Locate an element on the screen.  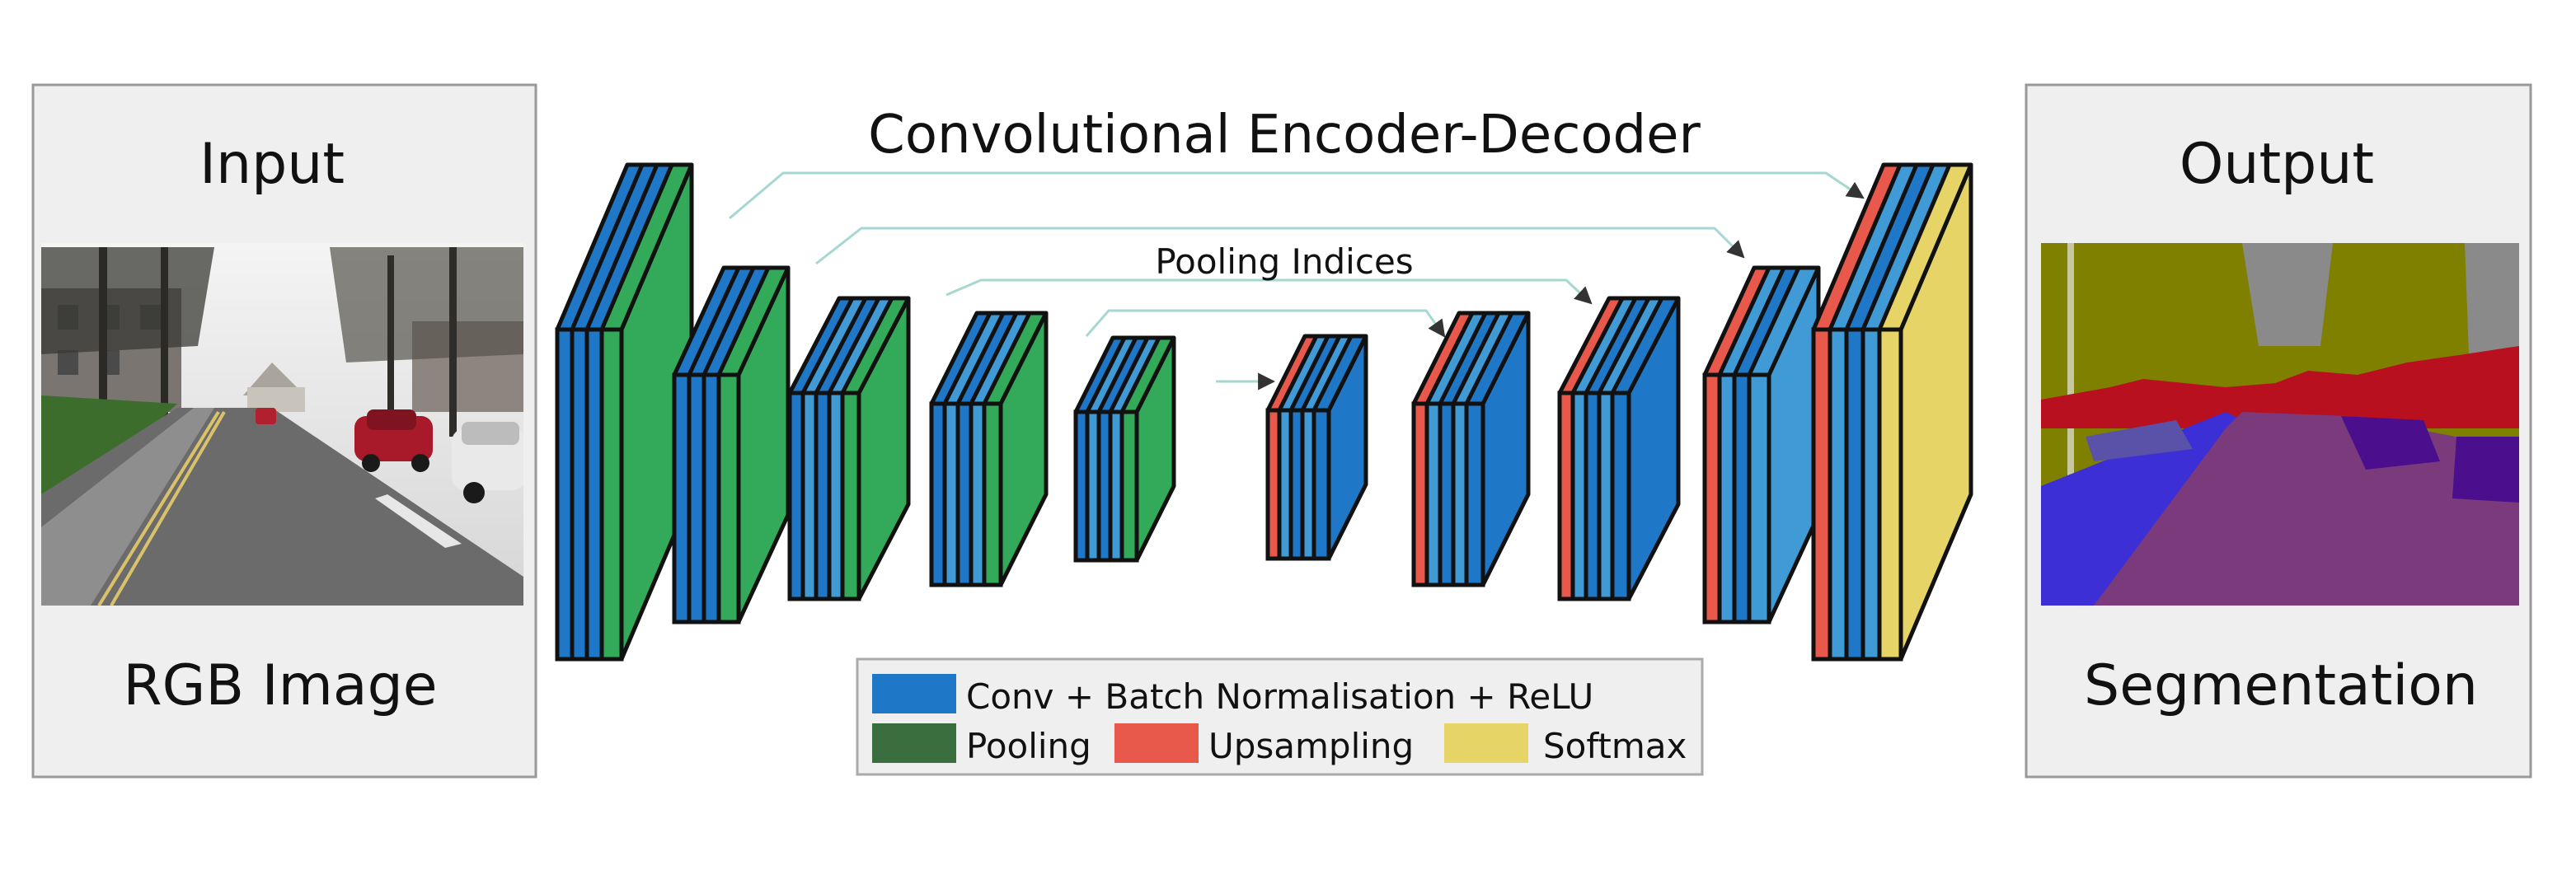
legend-label-conv: Conv + Batch Normalisation + ReLU is located at coordinates (1280, 696).